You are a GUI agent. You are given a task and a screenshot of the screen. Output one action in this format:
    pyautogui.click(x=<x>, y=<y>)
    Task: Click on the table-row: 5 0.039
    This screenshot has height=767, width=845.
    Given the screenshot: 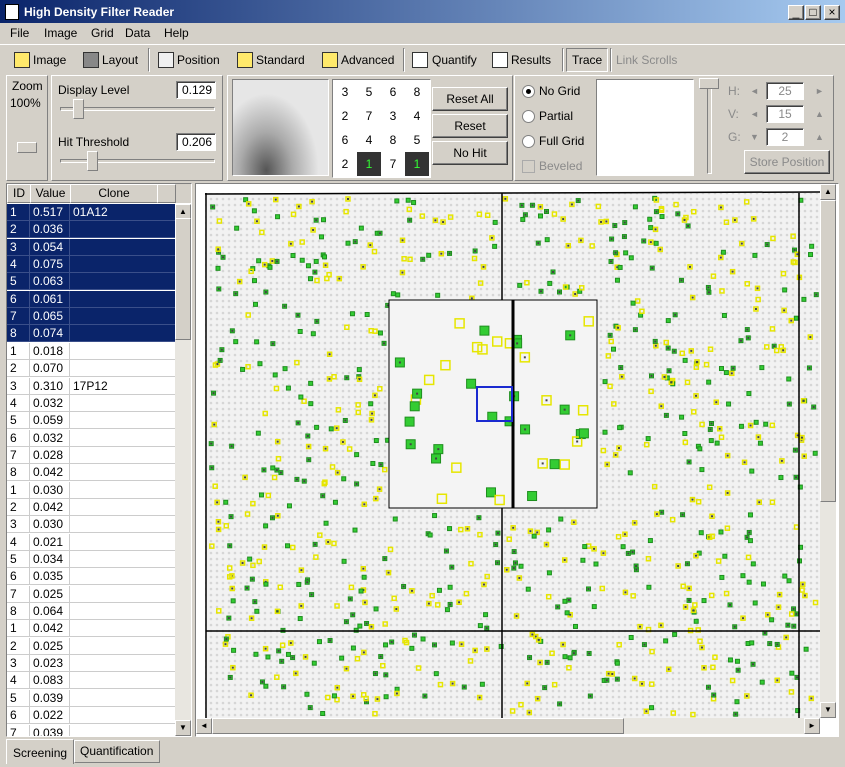 What is the action you would take?
    pyautogui.click(x=91, y=698)
    